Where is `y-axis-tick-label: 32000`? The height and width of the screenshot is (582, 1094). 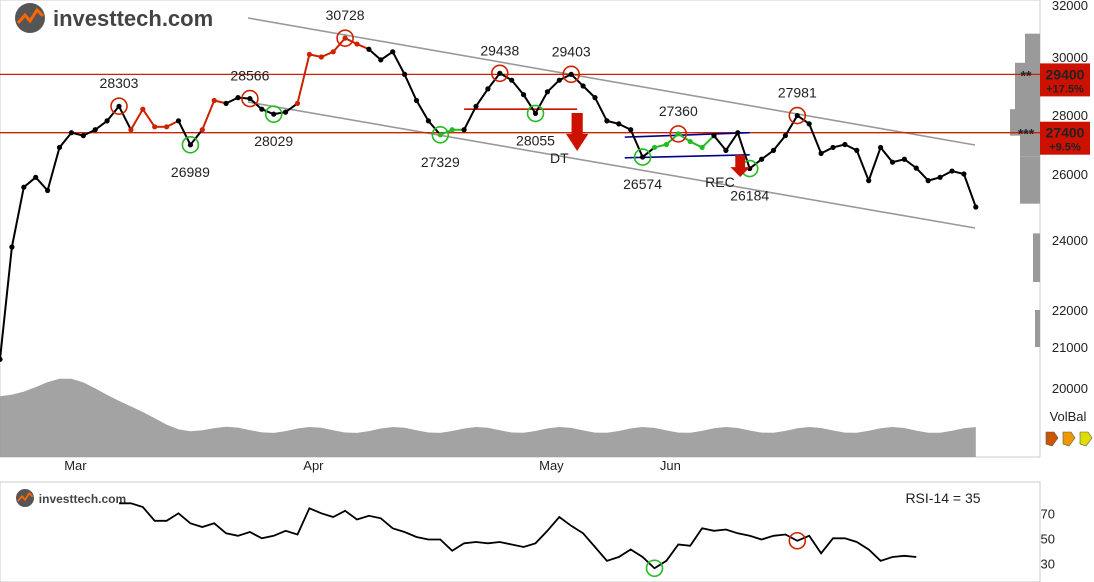 y-axis-tick-label: 32000 is located at coordinates (1070, 6).